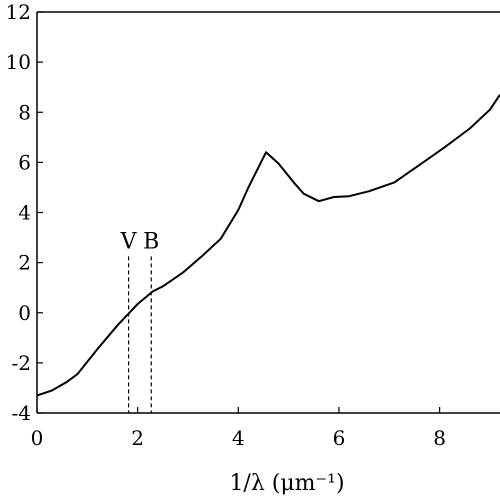  I want to click on x-axis-label: 1/λ (μm⁻¹), so click(286, 483).